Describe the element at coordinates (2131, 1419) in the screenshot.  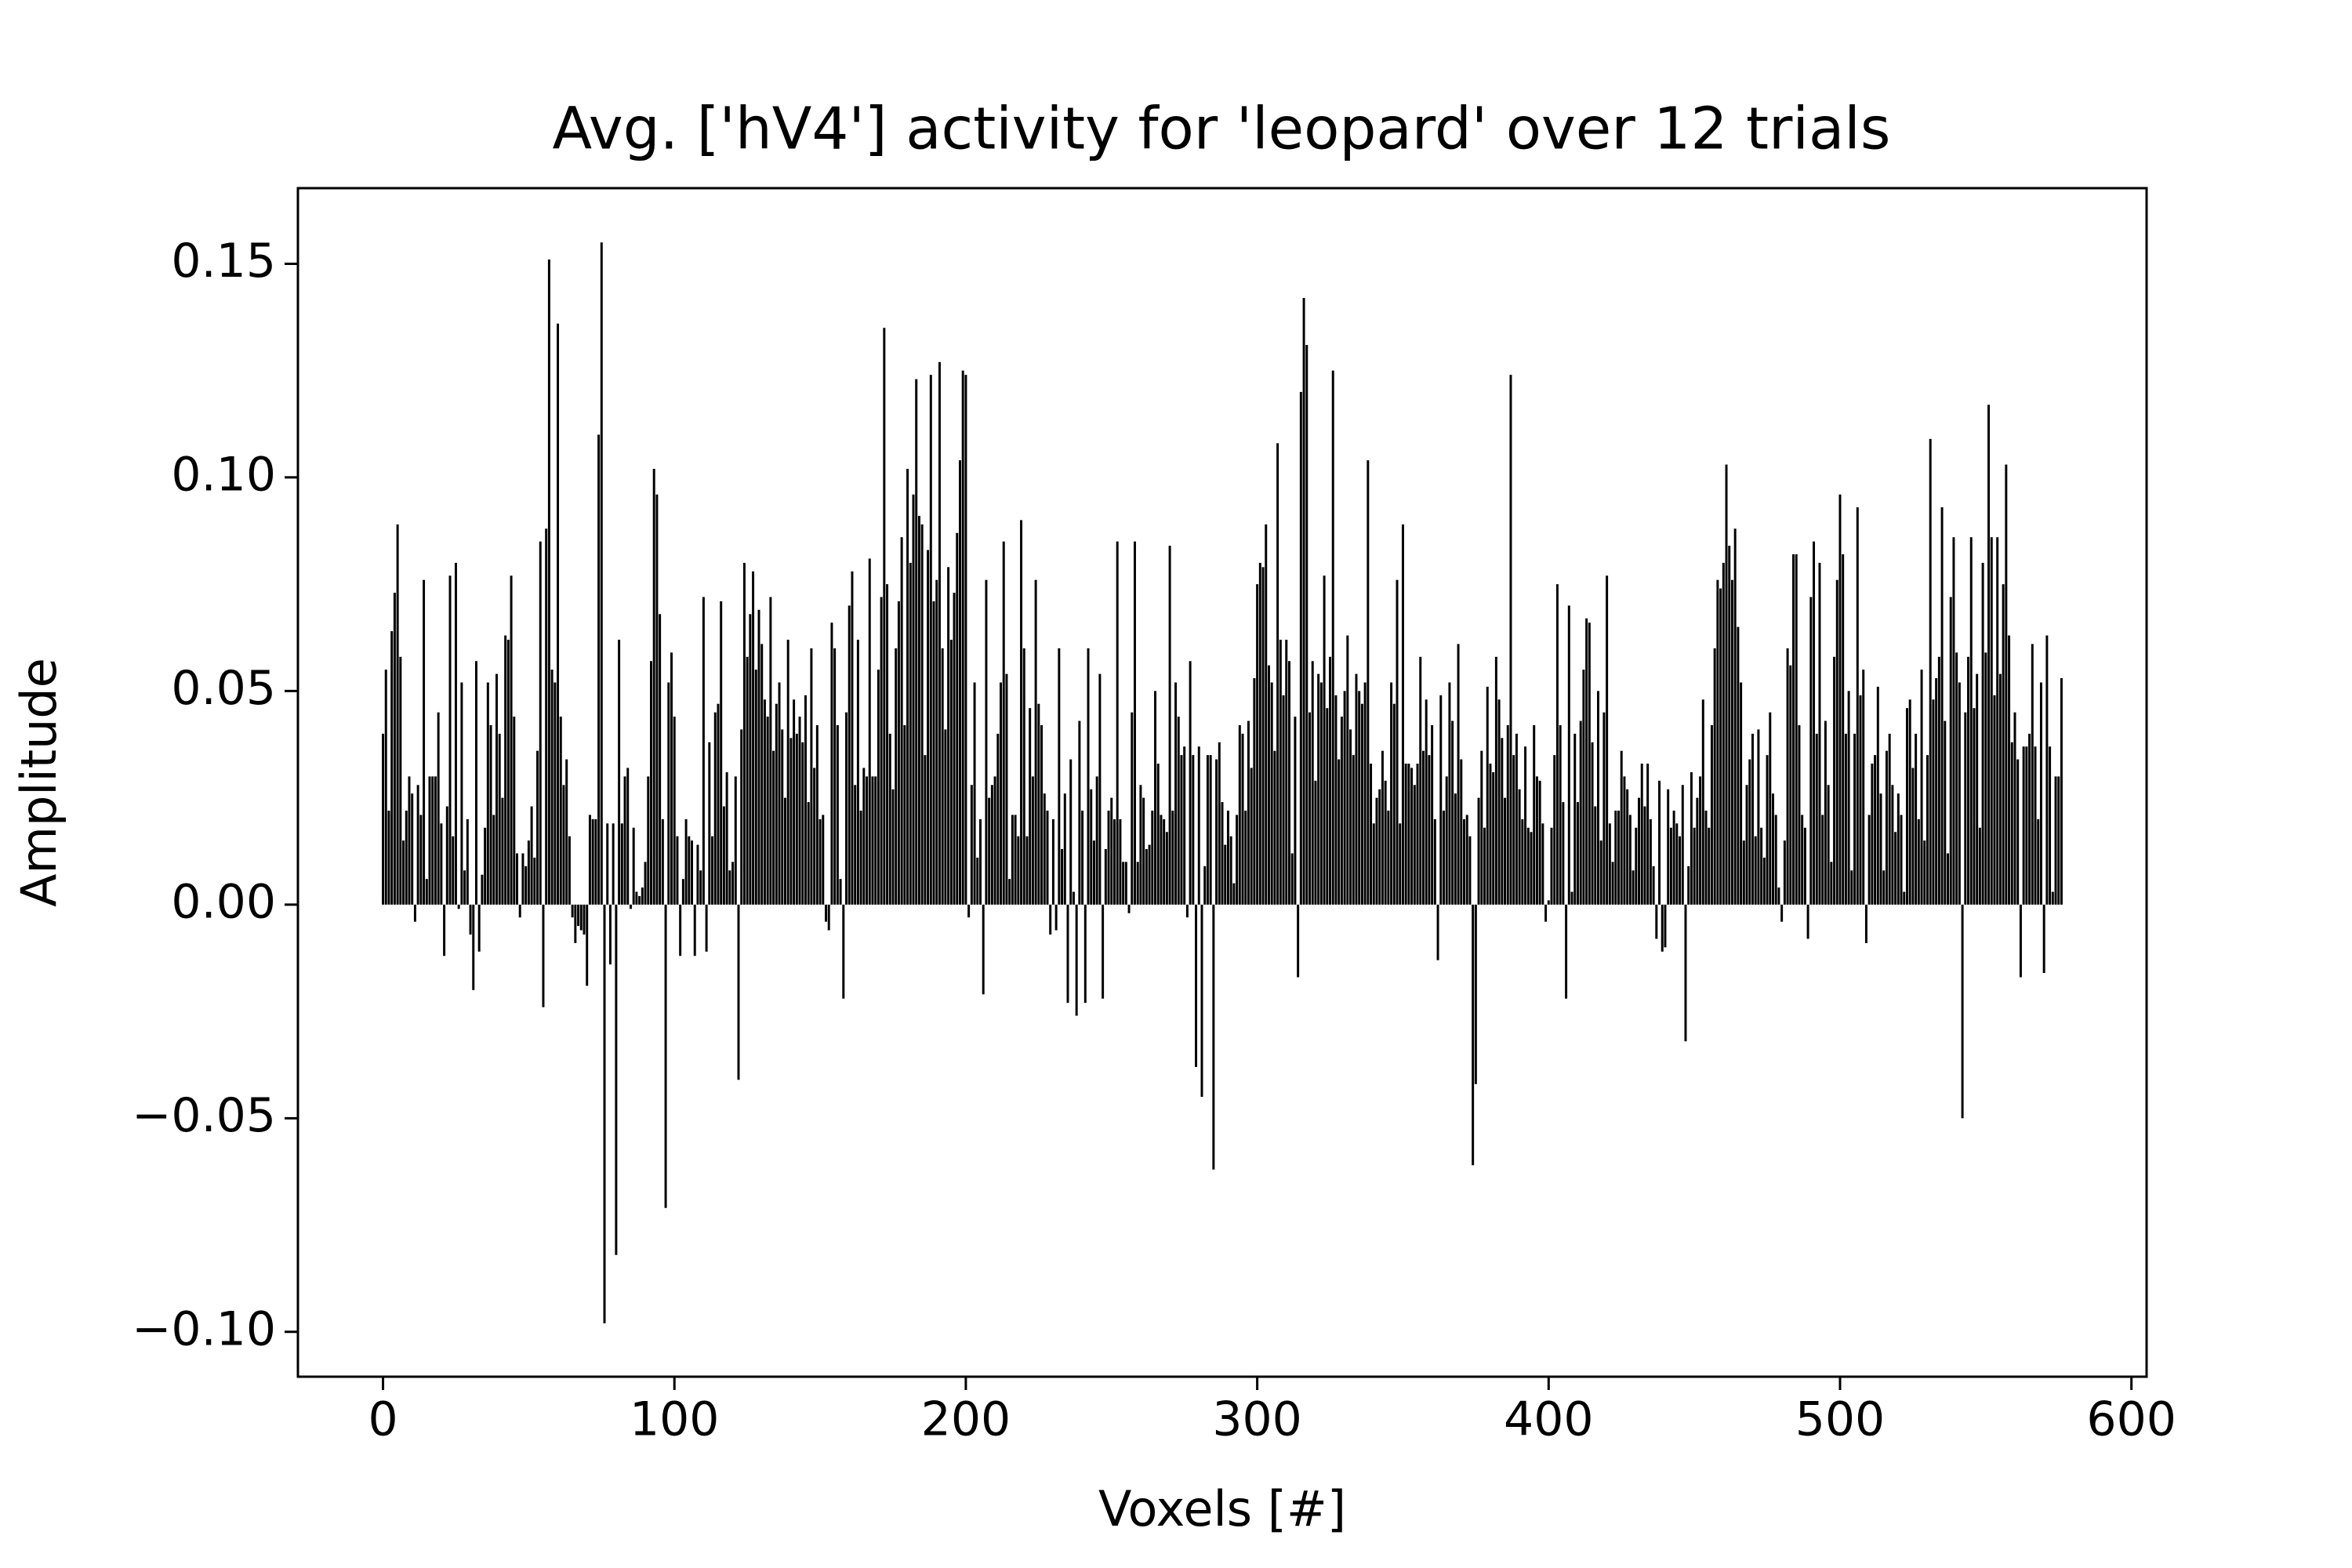
I see `x-tick-label: 600` at that location.